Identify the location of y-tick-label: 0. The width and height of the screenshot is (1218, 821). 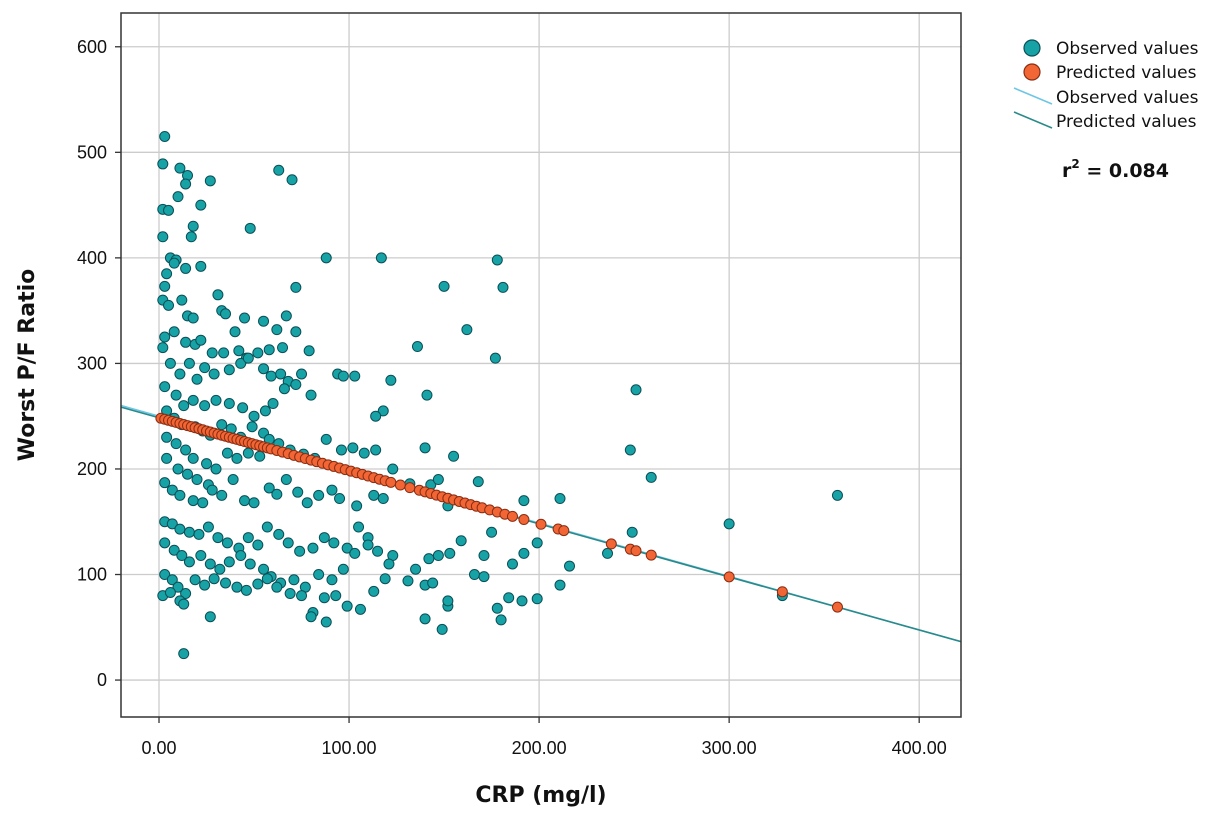
(102, 680).